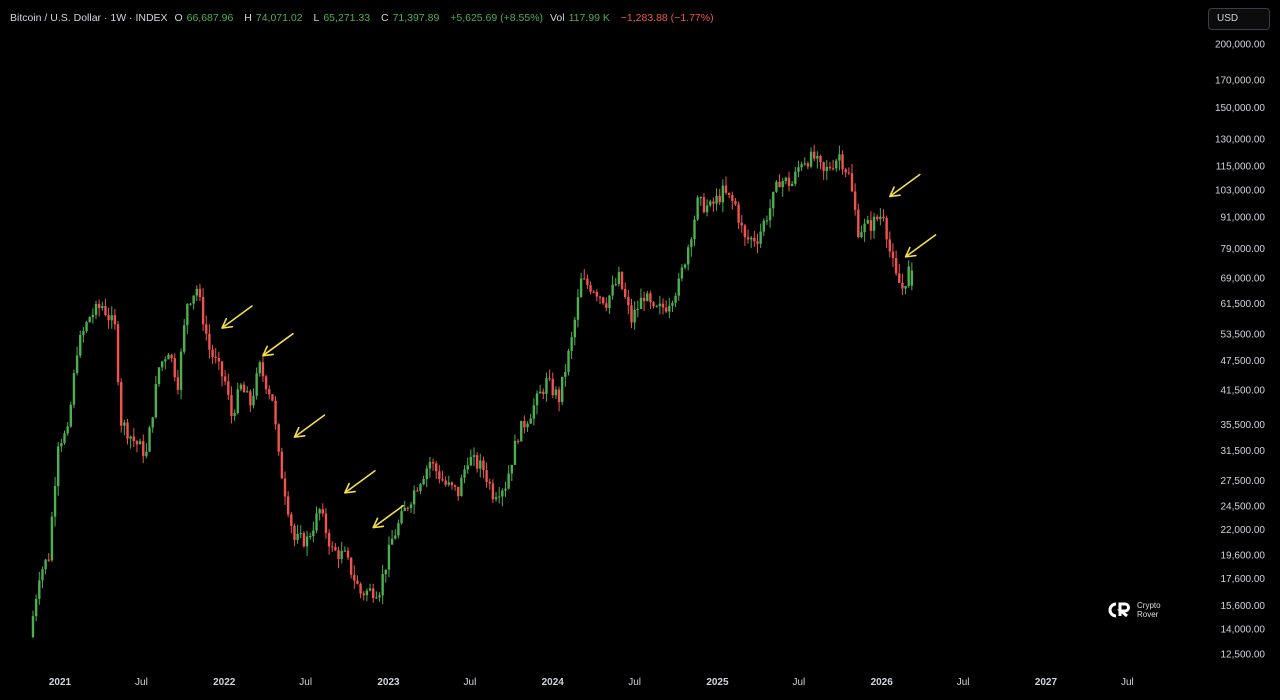  I want to click on price-tick-label: 41,500.00, so click(1243, 390).